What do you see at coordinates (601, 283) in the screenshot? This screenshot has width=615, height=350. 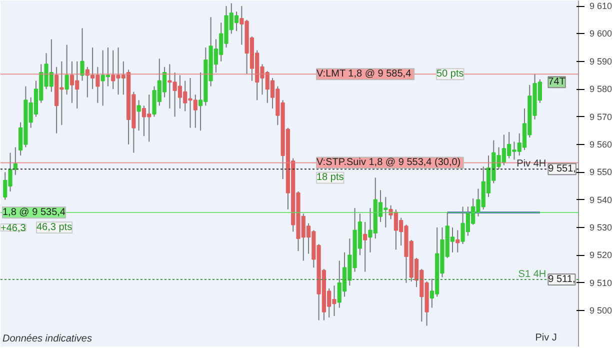 I see `y-tick-label: 9 510` at bounding box center [601, 283].